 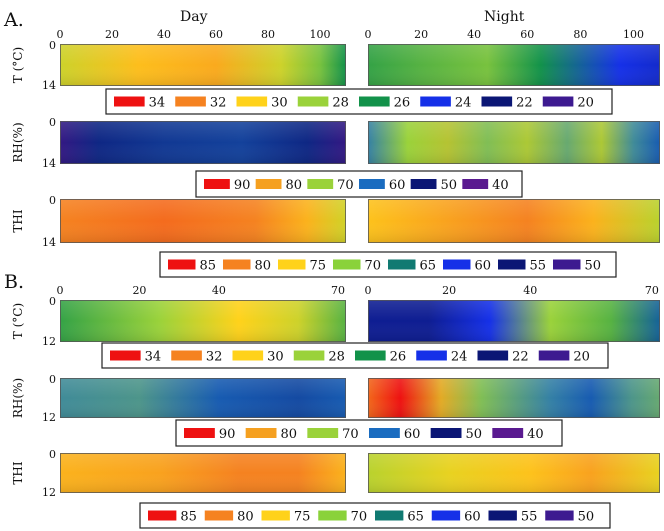 I want to click on heatmap-a-night-thi, so click(x=514, y=221).